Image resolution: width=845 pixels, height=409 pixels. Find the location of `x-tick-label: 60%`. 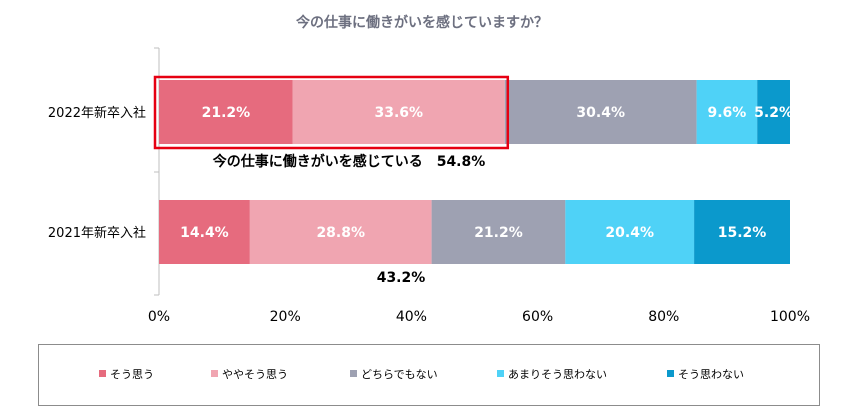

x-tick-label: 60% is located at coordinates (537, 317).